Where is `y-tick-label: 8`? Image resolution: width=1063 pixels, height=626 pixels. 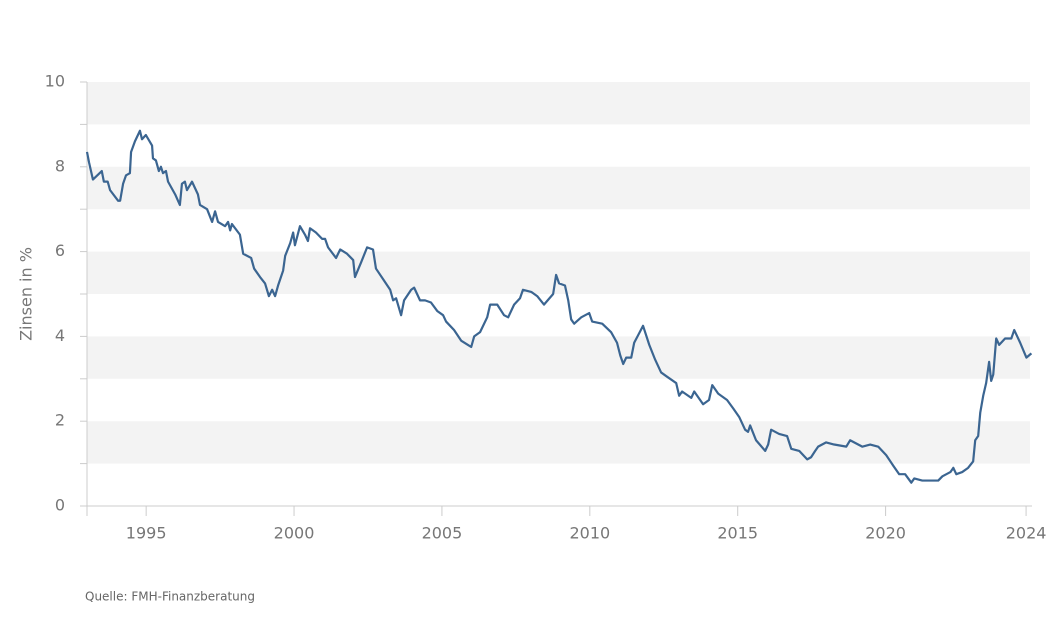 y-tick-label: 8 is located at coordinates (60, 165).